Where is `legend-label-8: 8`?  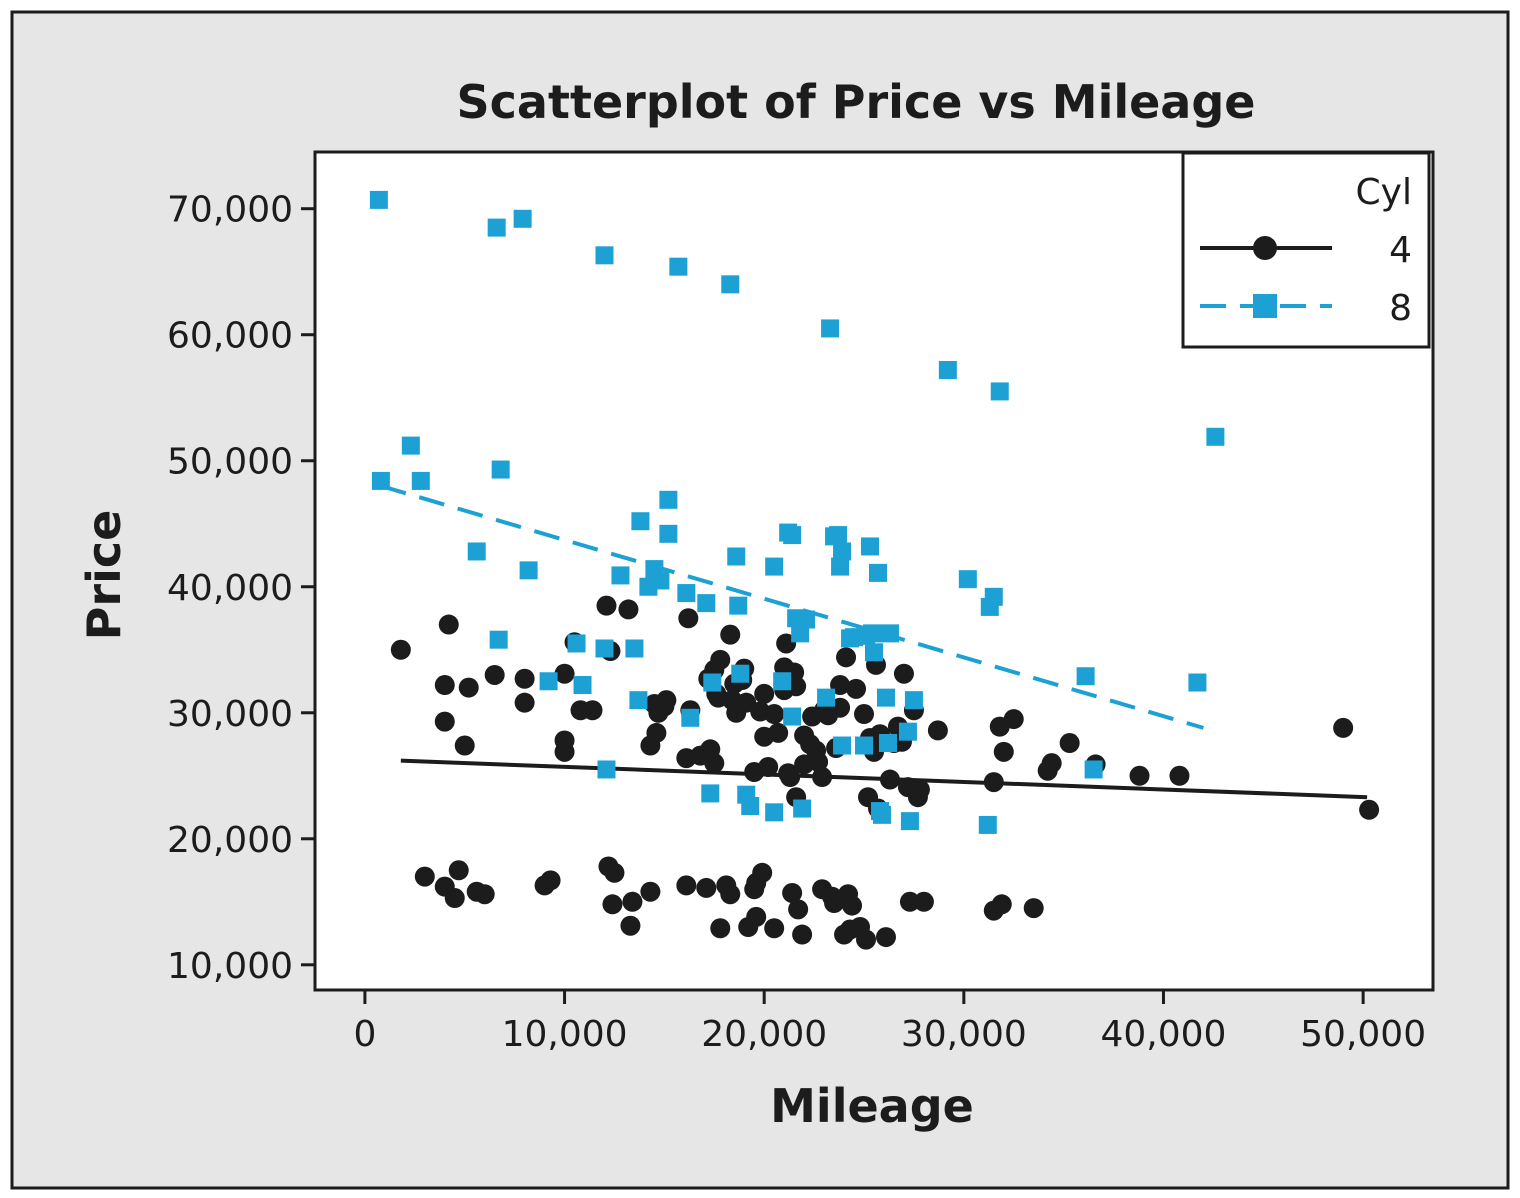 legend-label-8: 8 is located at coordinates (1400, 308).